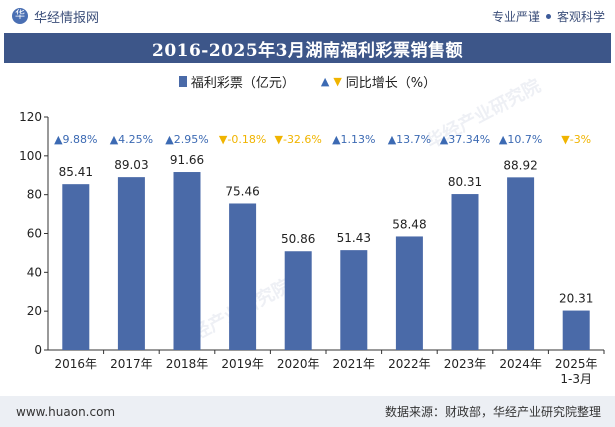 The height and width of the screenshot is (427, 615). I want to click on y-tick-label: 100, so click(30, 156).